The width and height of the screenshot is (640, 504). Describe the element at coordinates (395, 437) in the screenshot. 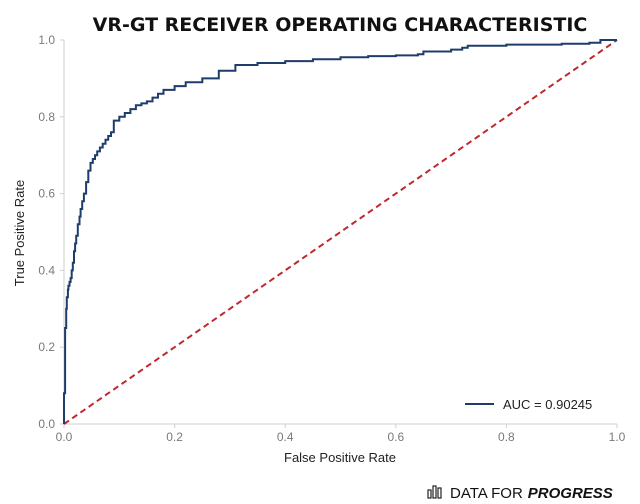

I see `x-tick-label: 0.6` at that location.